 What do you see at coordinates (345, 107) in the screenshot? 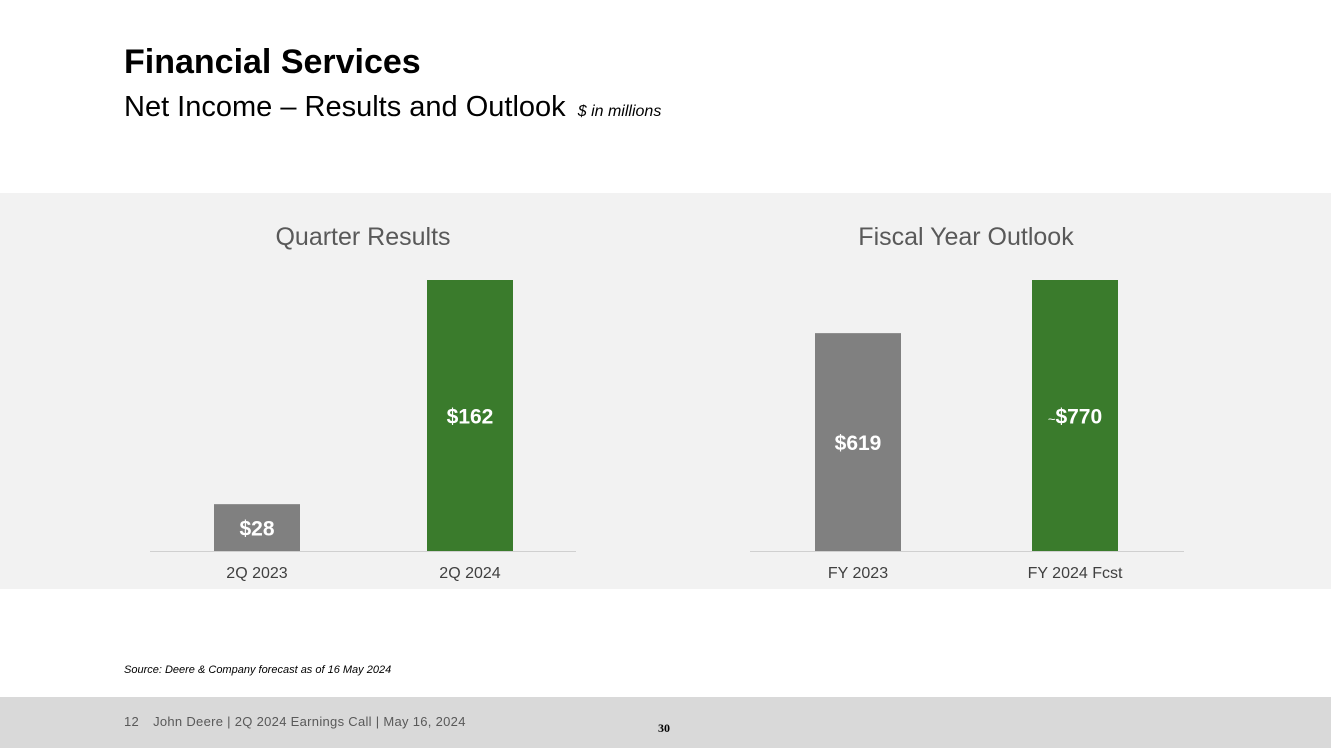
I see `subtitle-text: Net Income – Results and Outlook` at bounding box center [345, 107].